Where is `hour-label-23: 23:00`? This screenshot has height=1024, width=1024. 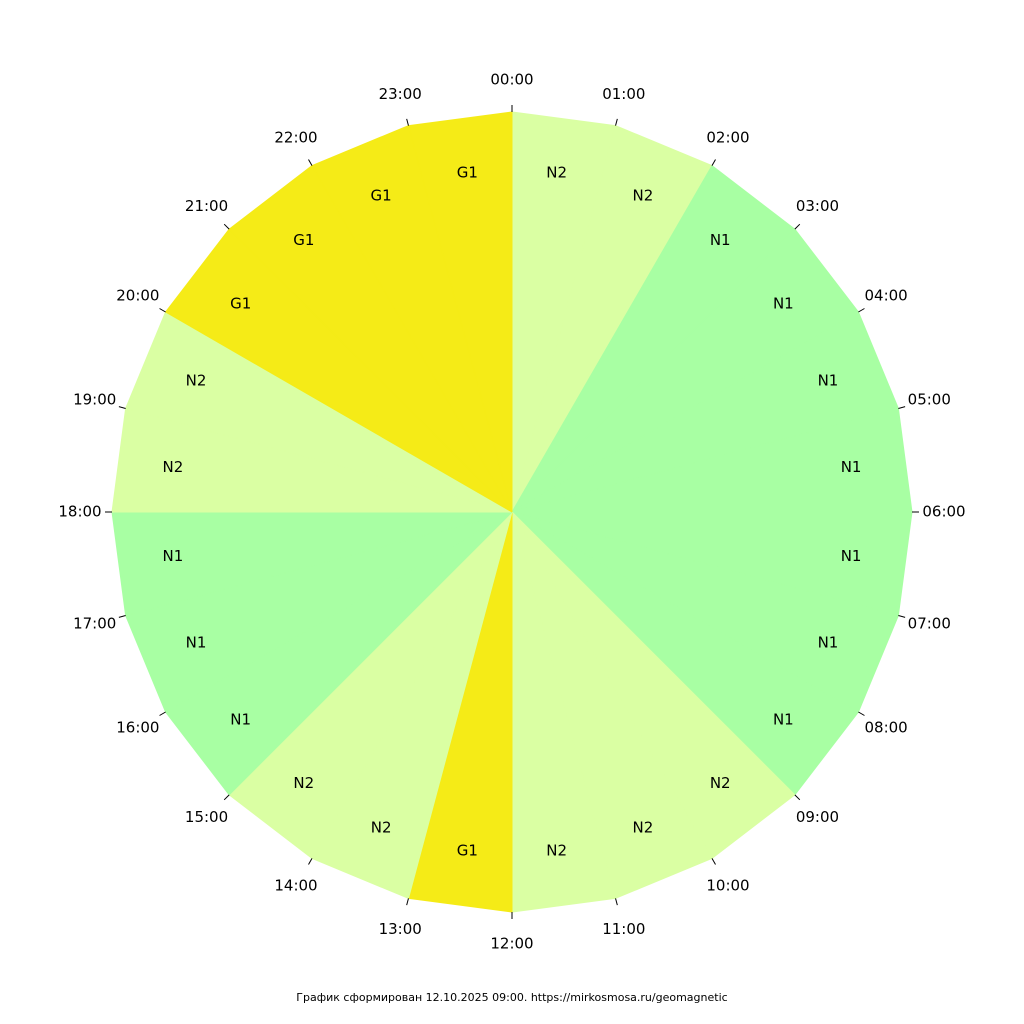 hour-label-23: 23:00 is located at coordinates (400, 94).